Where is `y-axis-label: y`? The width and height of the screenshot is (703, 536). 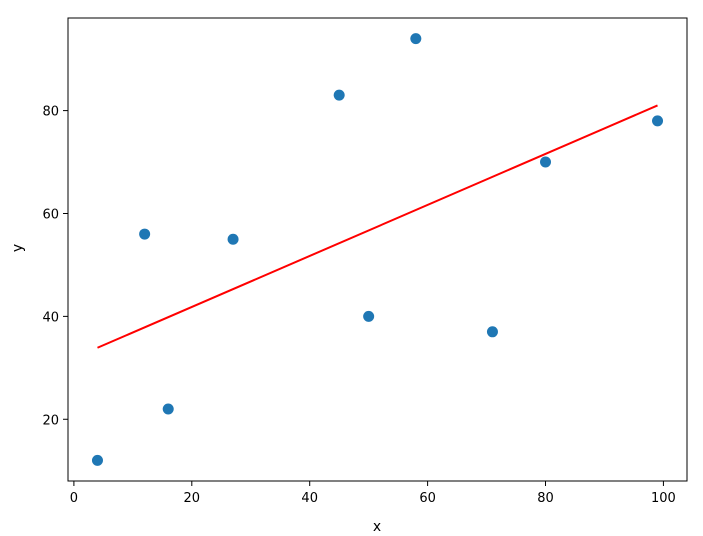
y-axis-label: y is located at coordinates (18, 248).